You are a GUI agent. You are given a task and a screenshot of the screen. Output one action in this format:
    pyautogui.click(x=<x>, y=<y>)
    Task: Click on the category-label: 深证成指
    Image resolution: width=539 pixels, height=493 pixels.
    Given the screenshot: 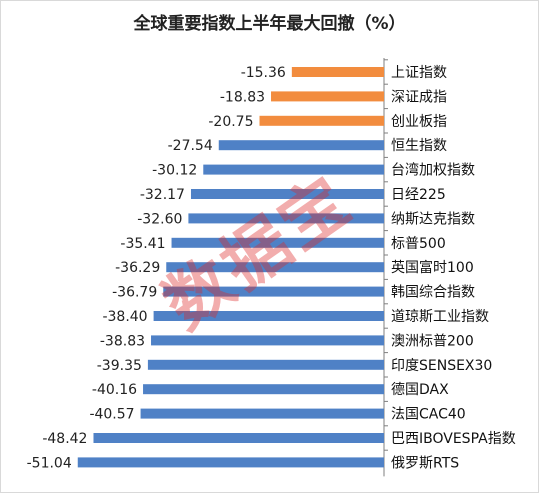 What is the action you would take?
    pyautogui.click(x=419, y=97)
    